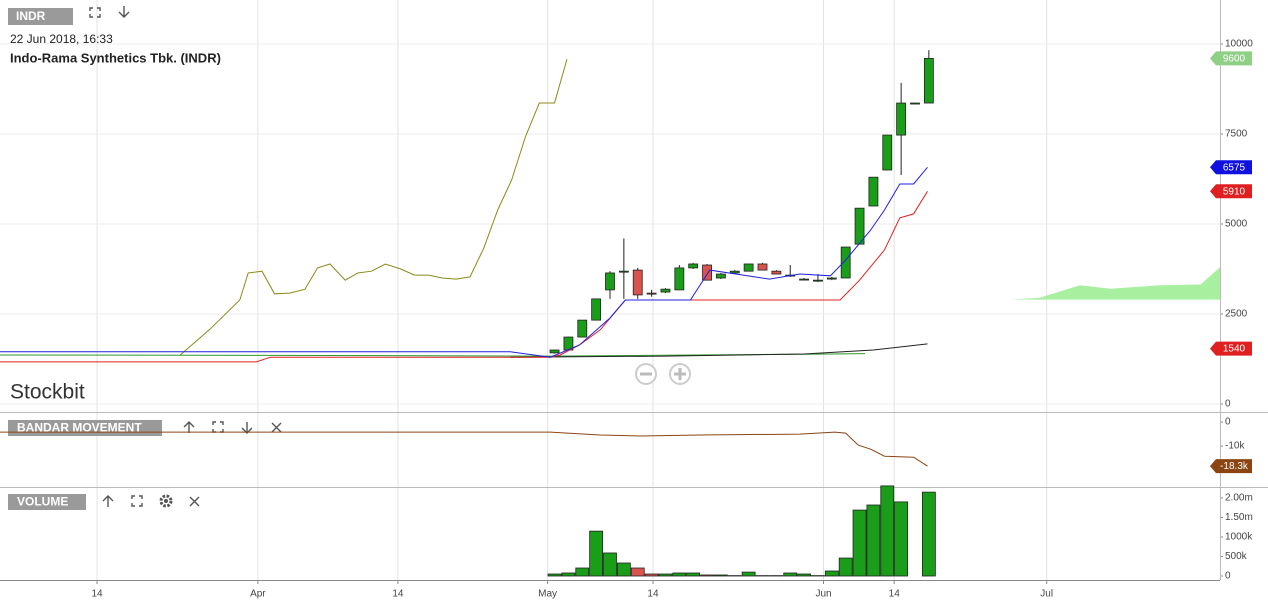 The width and height of the screenshot is (1268, 607). I want to click on value-tag-label: 1540, so click(1234, 349).